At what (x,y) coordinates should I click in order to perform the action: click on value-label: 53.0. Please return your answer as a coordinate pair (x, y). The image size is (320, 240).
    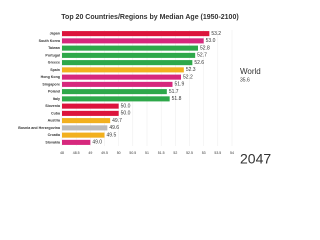
    Looking at the image, I should click on (211, 41).